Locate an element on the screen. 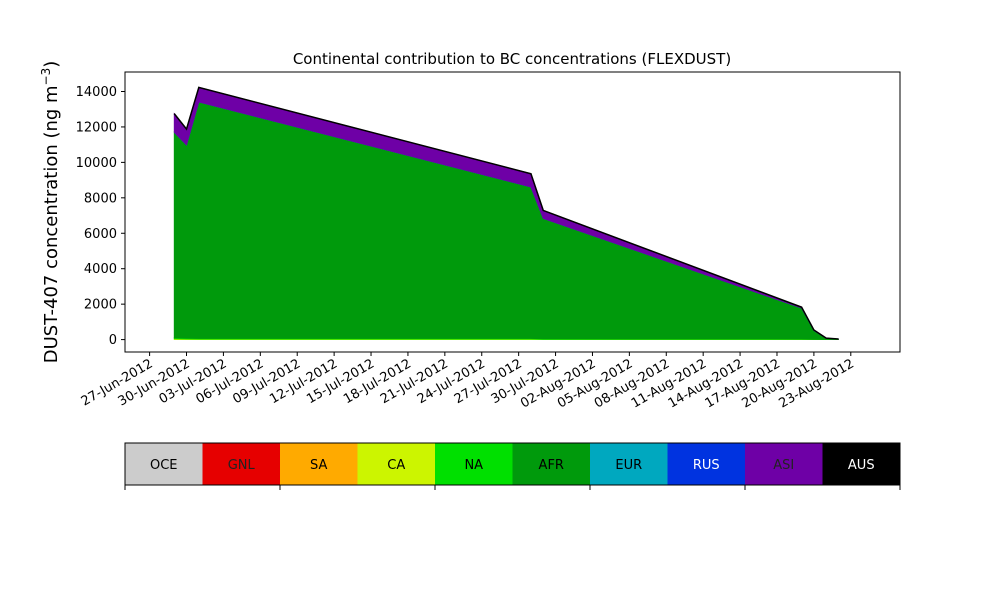 The image size is (1000, 600). legend-colorbar: OCE GNL SA CA NA AFR EUR RUS ASI AUS is located at coordinates (512, 466).